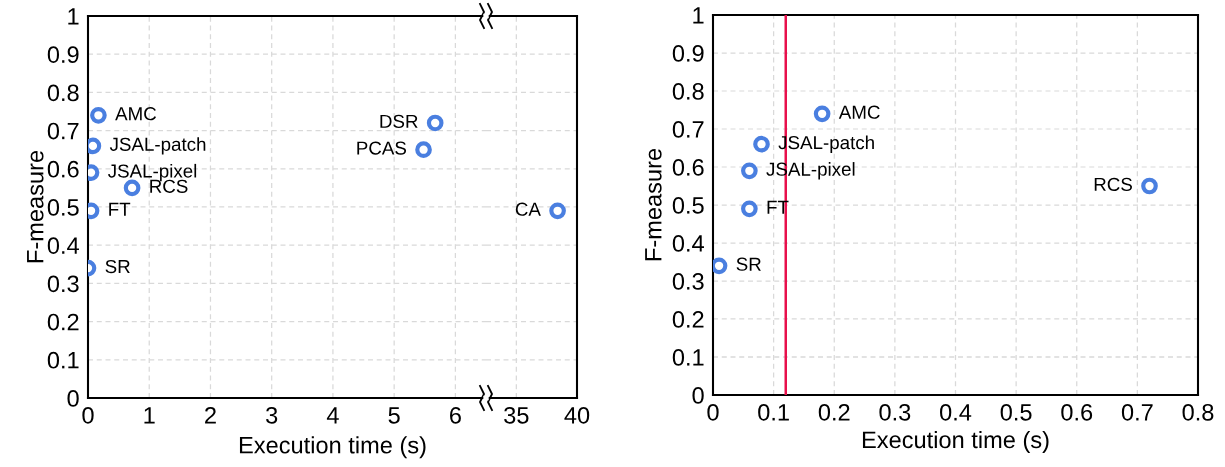 The height and width of the screenshot is (467, 1225). I want to click on x-tick-label: 1, so click(149, 415).